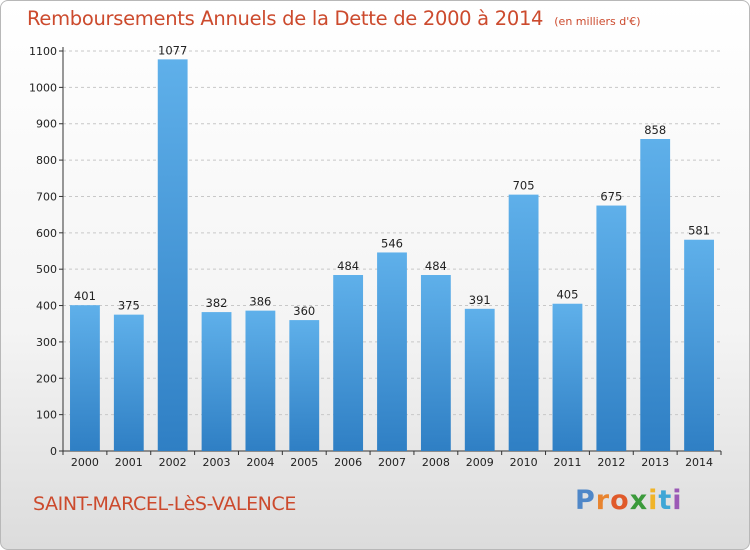 The height and width of the screenshot is (550, 750). Describe the element at coordinates (85, 296) in the screenshot. I see `data-label: 401` at that location.